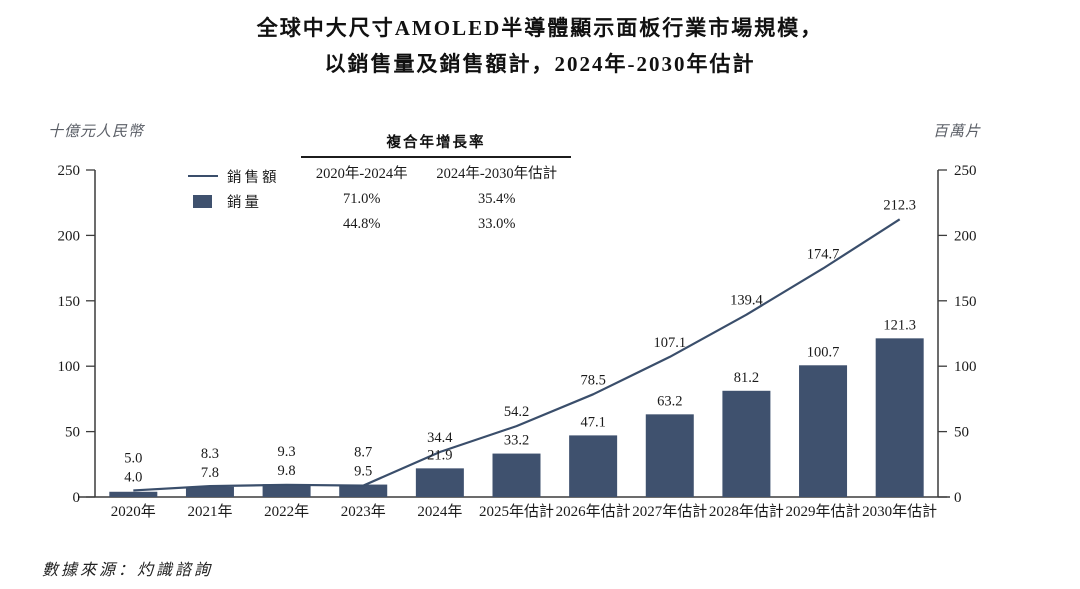 The image size is (1080, 589). I want to click on y-tick-label-left: 200, so click(69, 236).